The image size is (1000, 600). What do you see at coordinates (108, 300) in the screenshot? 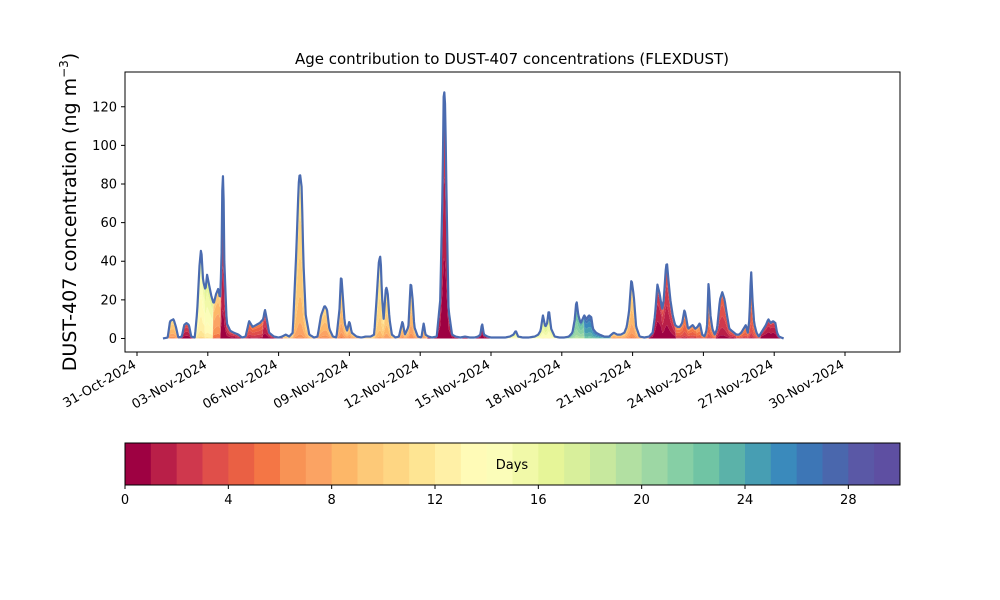
I see `y-tick-label: 20` at bounding box center [108, 300].